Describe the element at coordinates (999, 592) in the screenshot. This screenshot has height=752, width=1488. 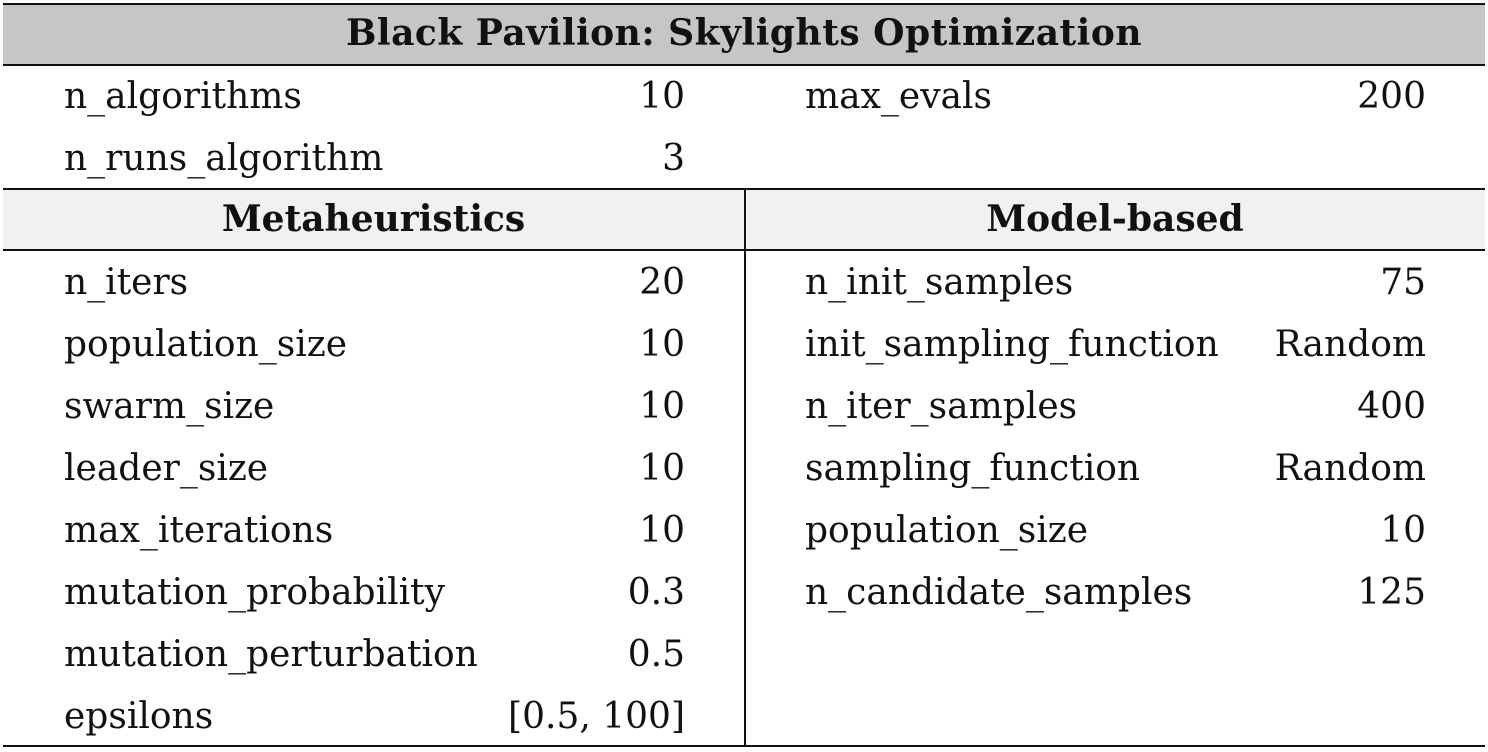
I see `model-based-param-name: n_candidate_samples` at that location.